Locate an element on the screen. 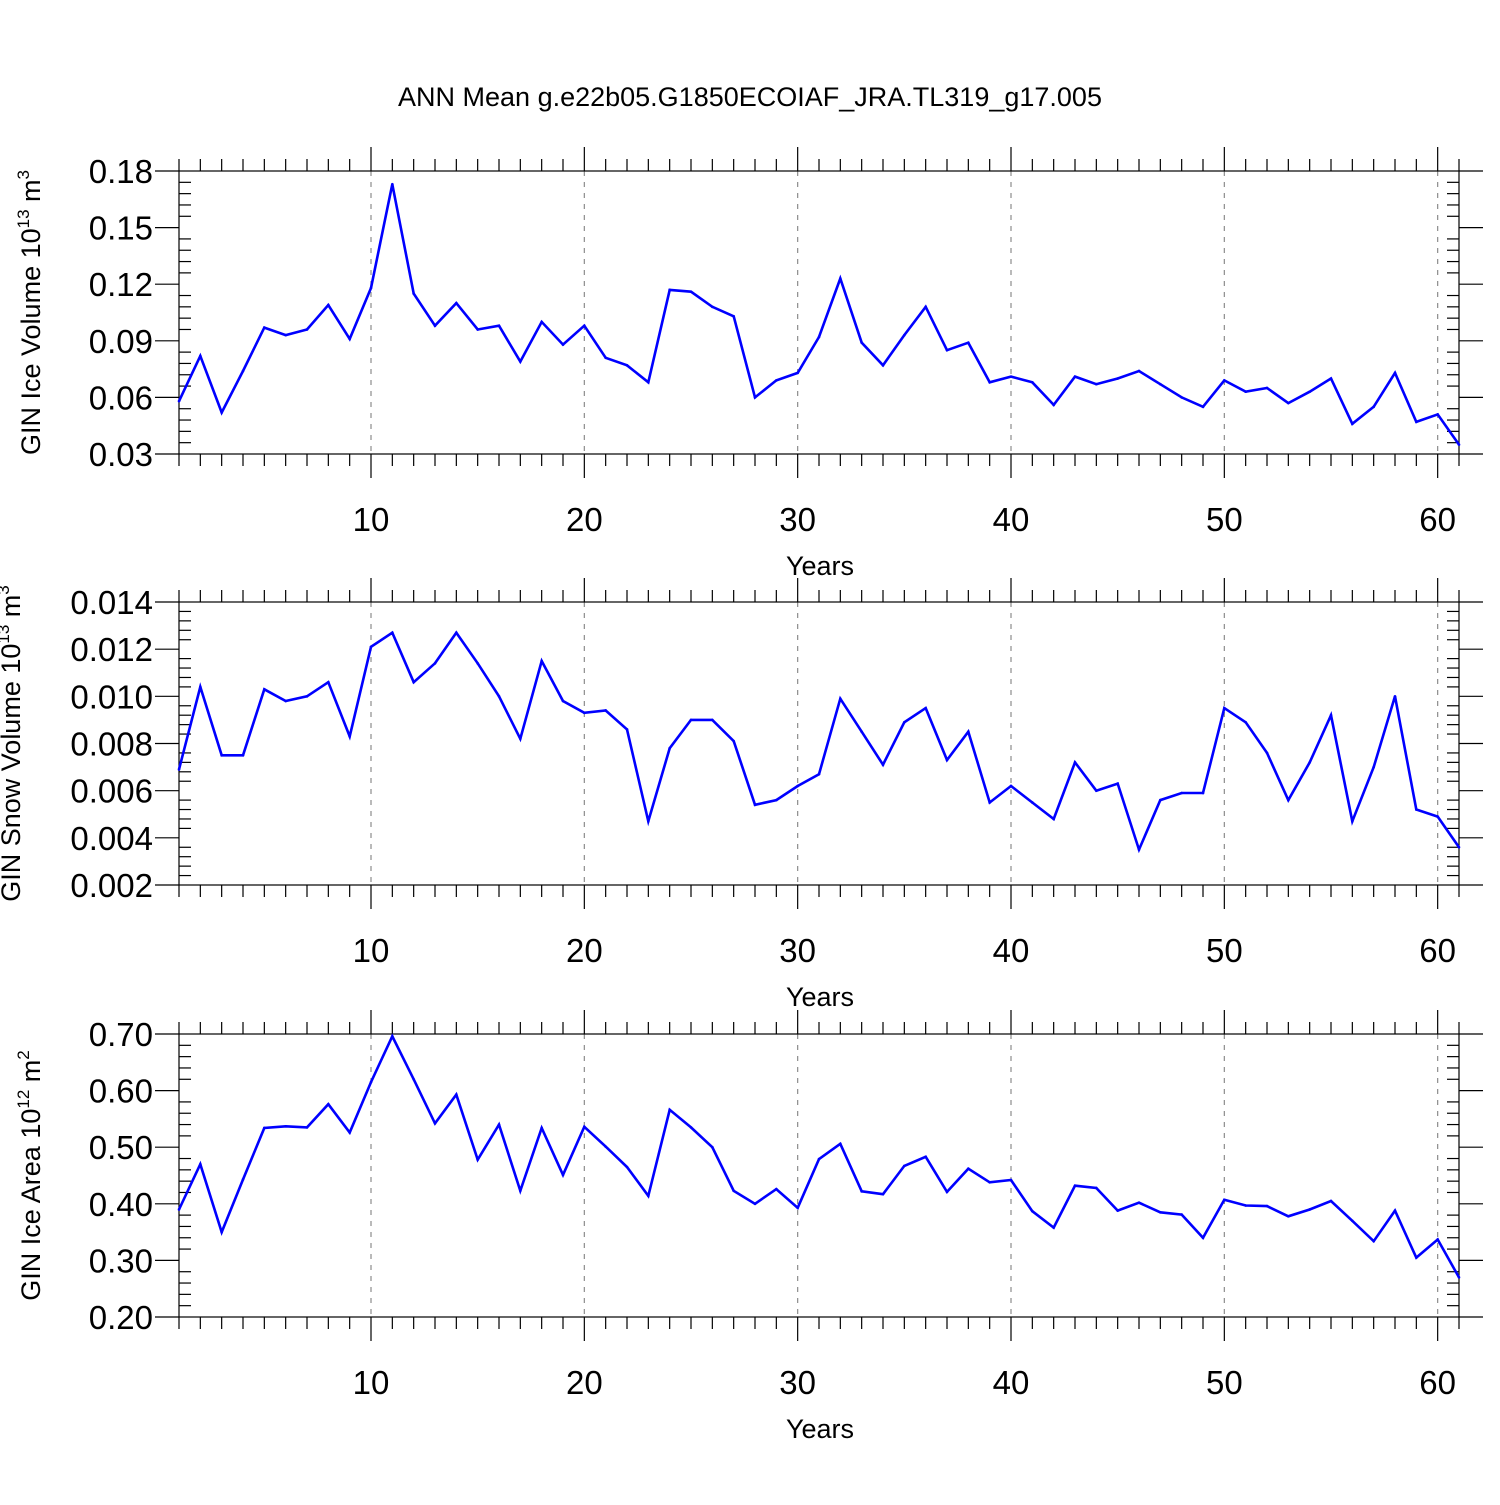 The width and height of the screenshot is (1500, 1505). y-tick-label: 0.15 is located at coordinates (121, 228).